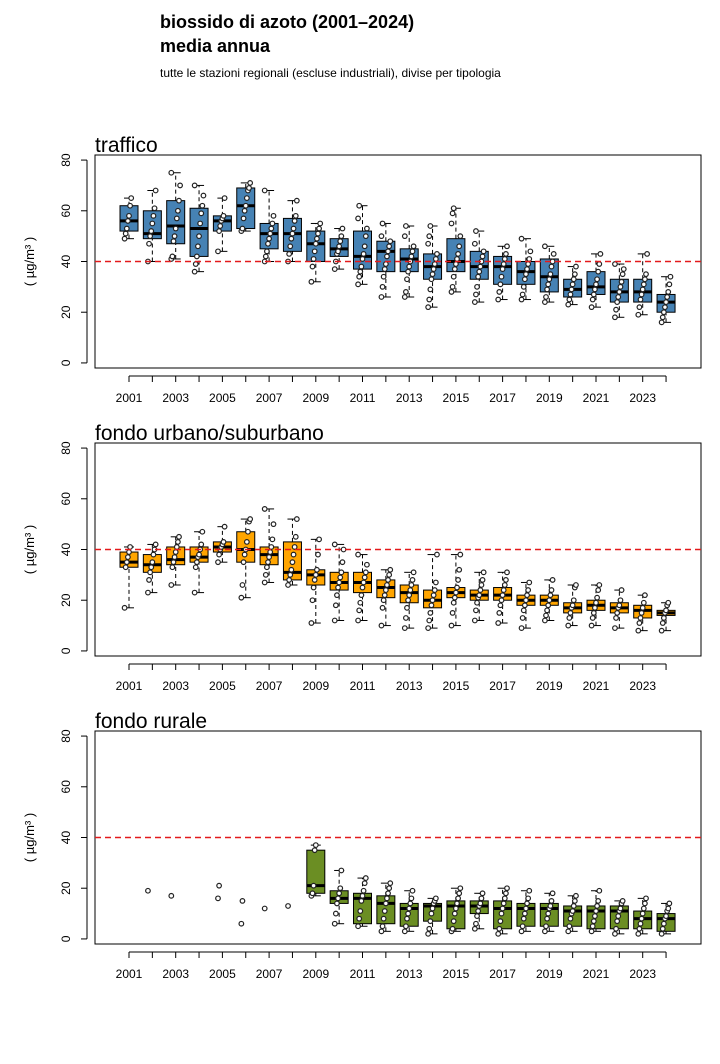 The width and height of the screenshot is (720, 1064). I want to click on box-2021, so click(596, 911).